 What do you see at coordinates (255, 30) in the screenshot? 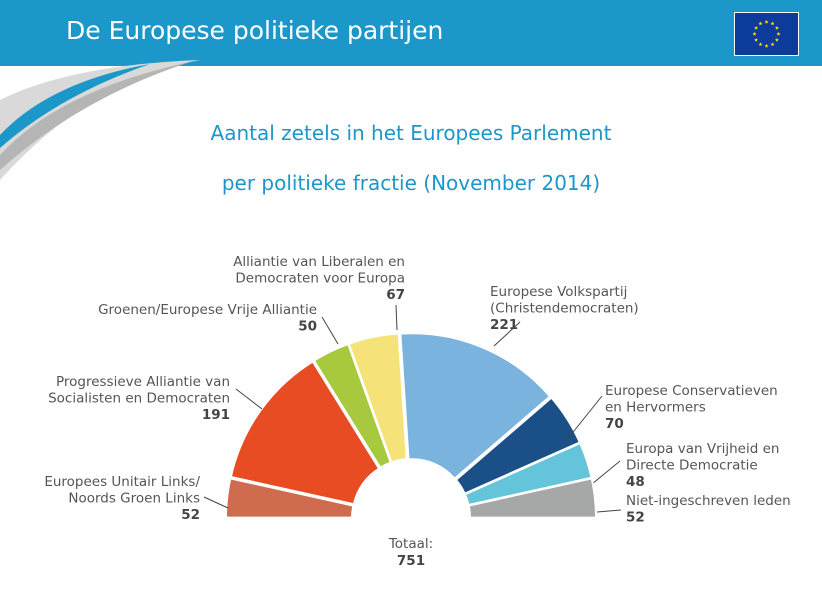
I see `page-title: De Europese politieke partijen` at bounding box center [255, 30].